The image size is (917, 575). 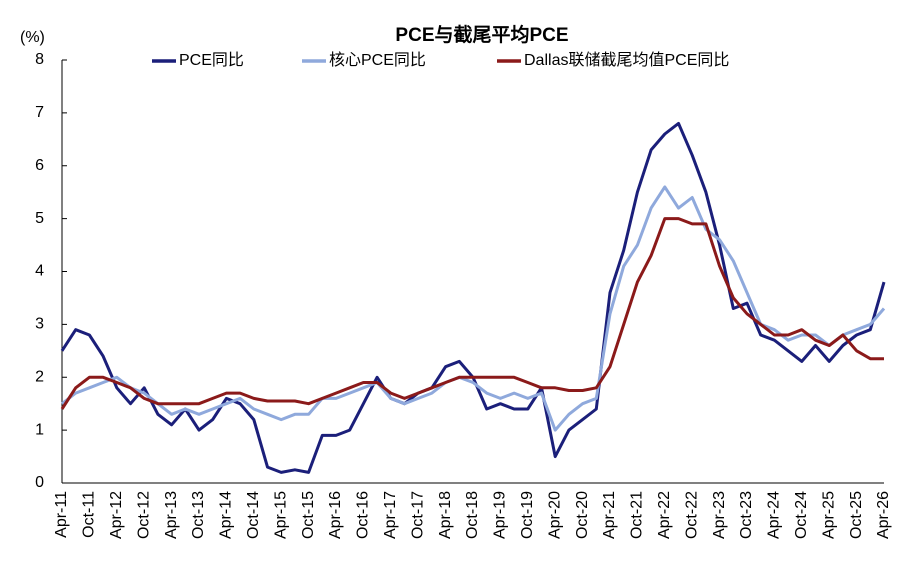 What do you see at coordinates (308, 515) in the screenshot?
I see `x-tick-label: Oct-15` at bounding box center [308, 515].